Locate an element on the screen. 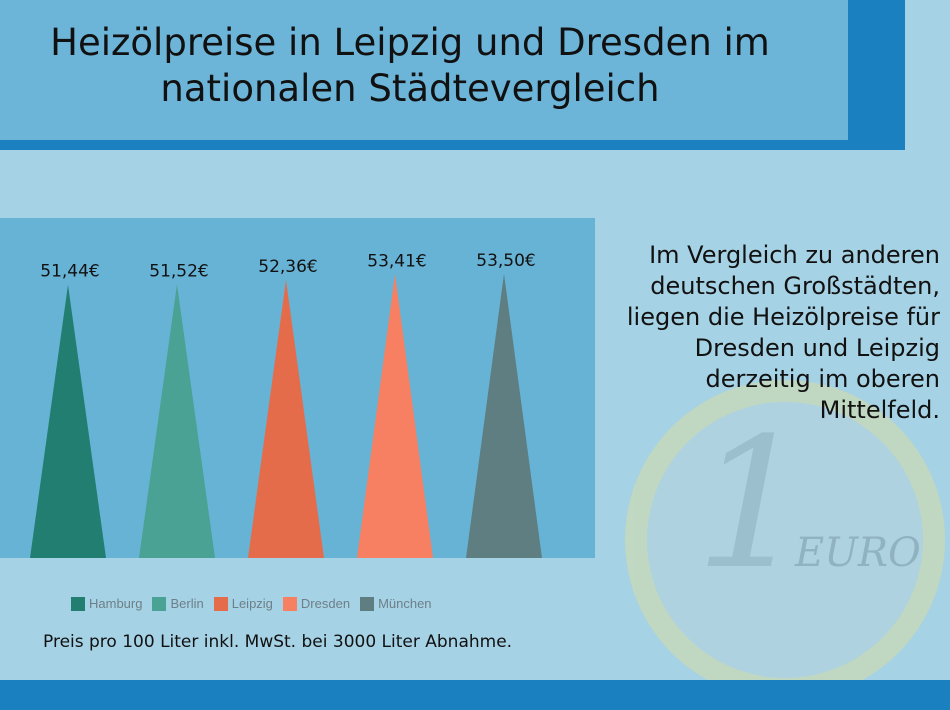 The image size is (950, 710). legend-item: Dresden is located at coordinates (316, 603).